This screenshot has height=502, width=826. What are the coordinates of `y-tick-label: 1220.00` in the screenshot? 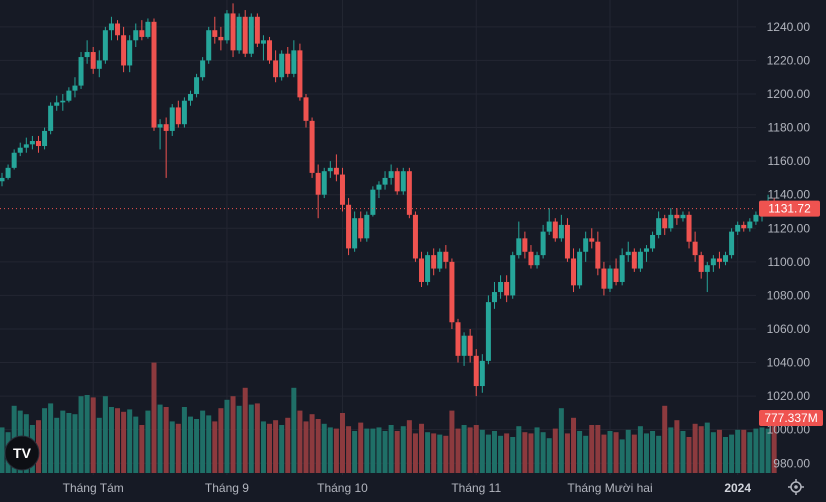 It's located at (789, 60).